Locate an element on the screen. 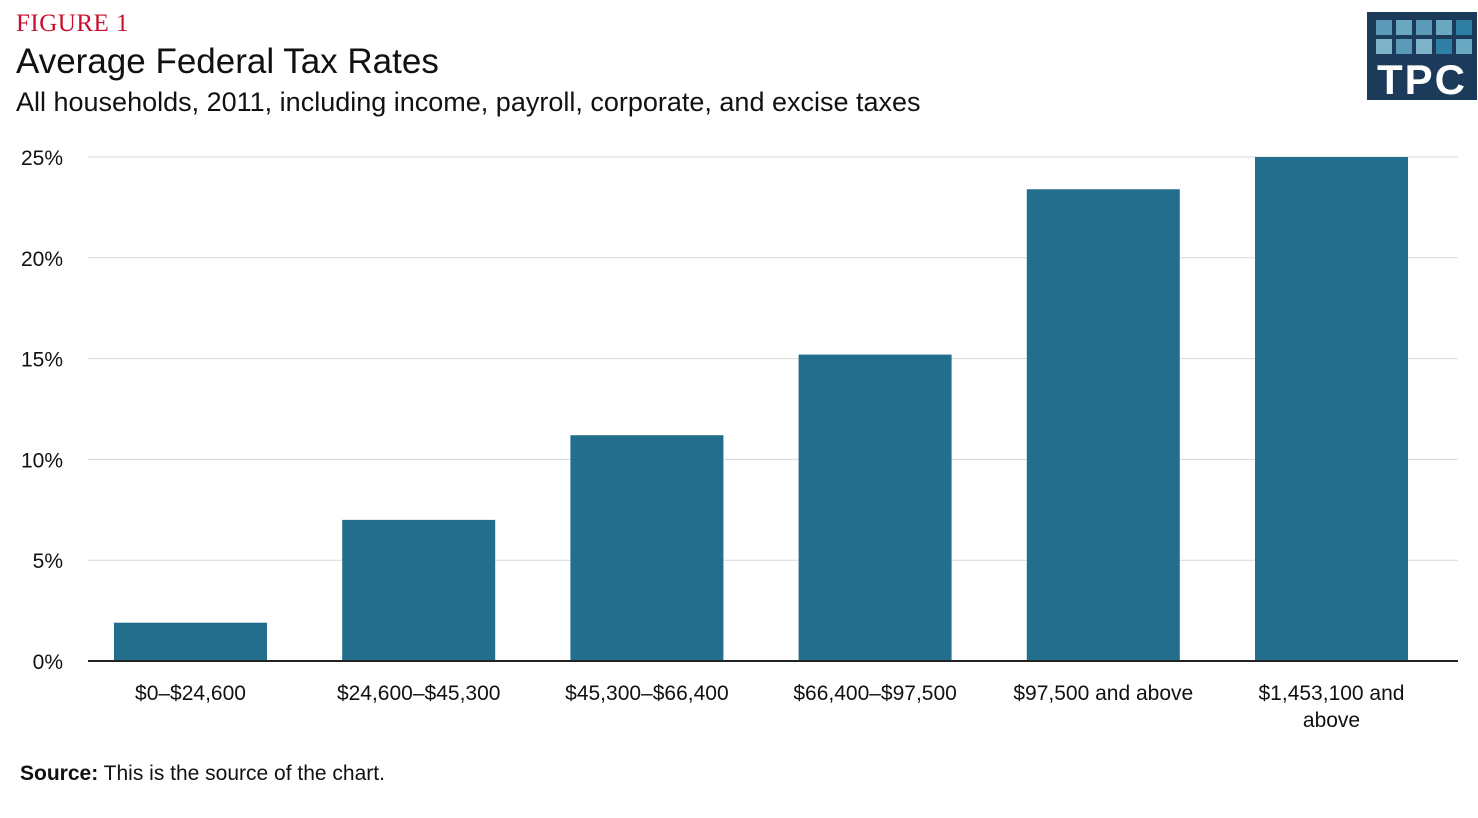 The width and height of the screenshot is (1478, 818). logo-grid-icon is located at coordinates (1424, 39).